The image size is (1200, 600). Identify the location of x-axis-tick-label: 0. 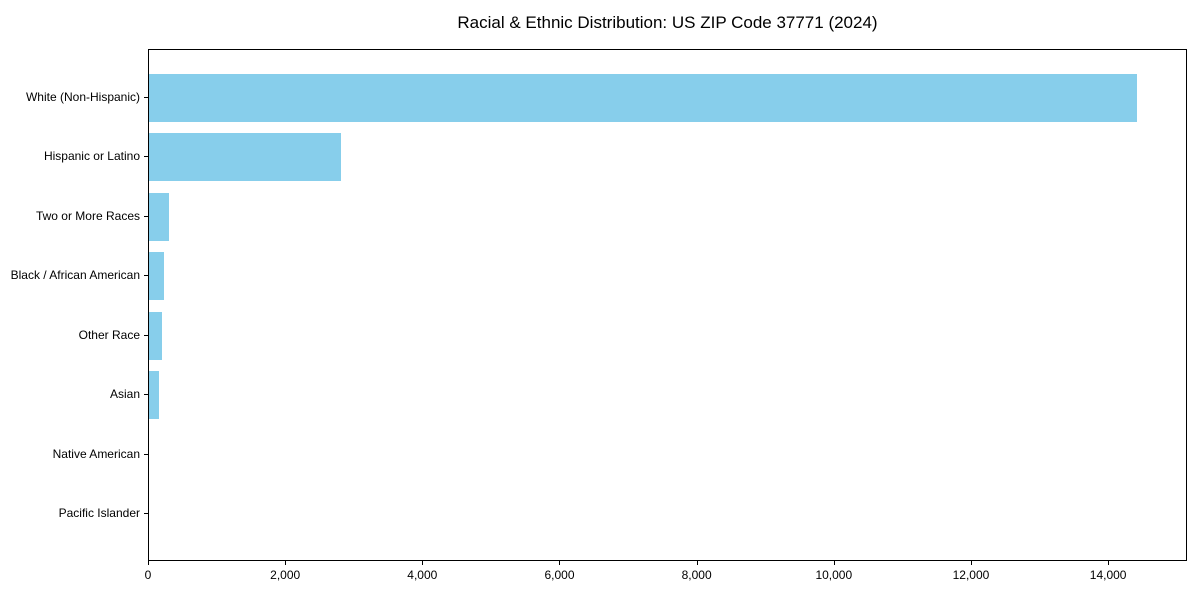
(148, 575).